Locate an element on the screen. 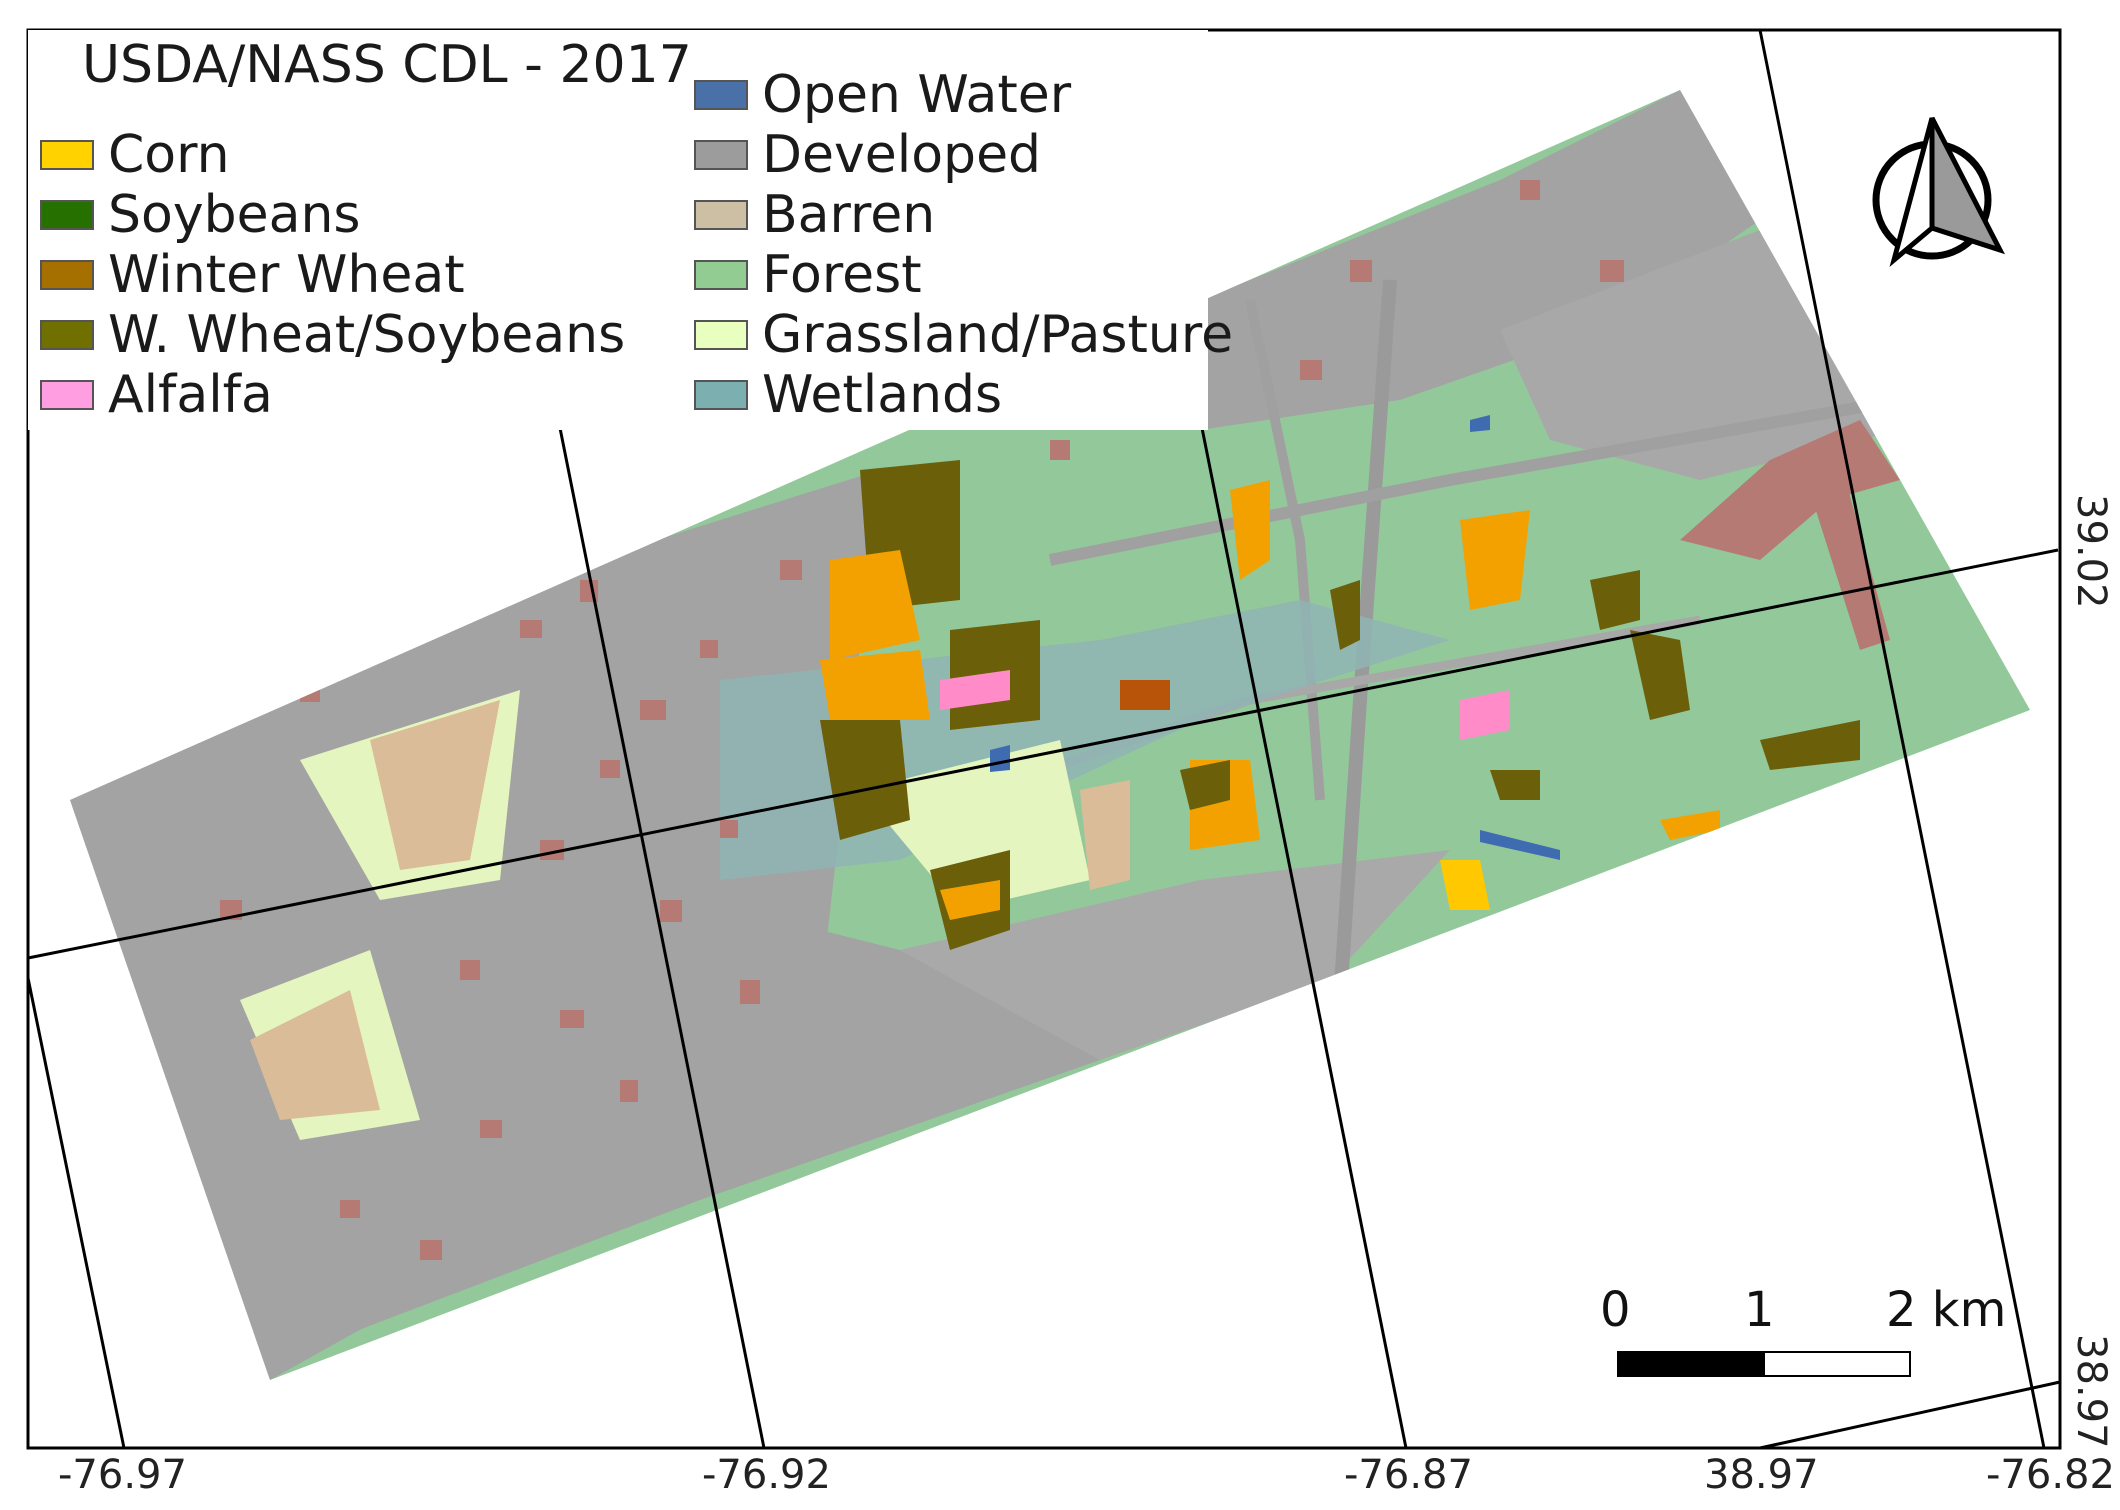 The height and width of the screenshot is (1510, 2120). developed-southwest is located at coordinates (665, 1120).